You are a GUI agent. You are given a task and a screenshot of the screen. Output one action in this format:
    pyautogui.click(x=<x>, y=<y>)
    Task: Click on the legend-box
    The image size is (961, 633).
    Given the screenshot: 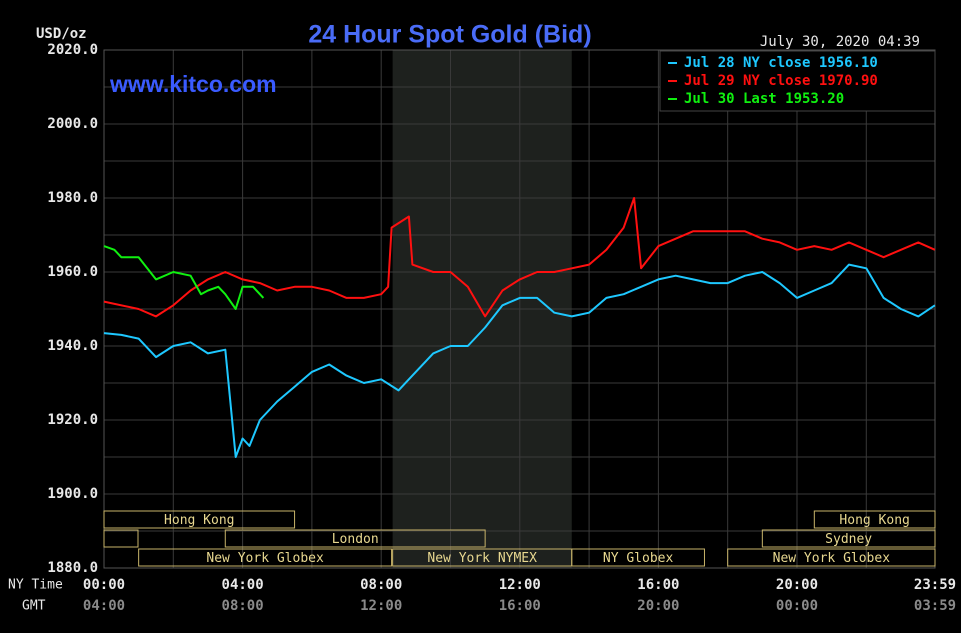 What is the action you would take?
    pyautogui.click(x=797, y=81)
    